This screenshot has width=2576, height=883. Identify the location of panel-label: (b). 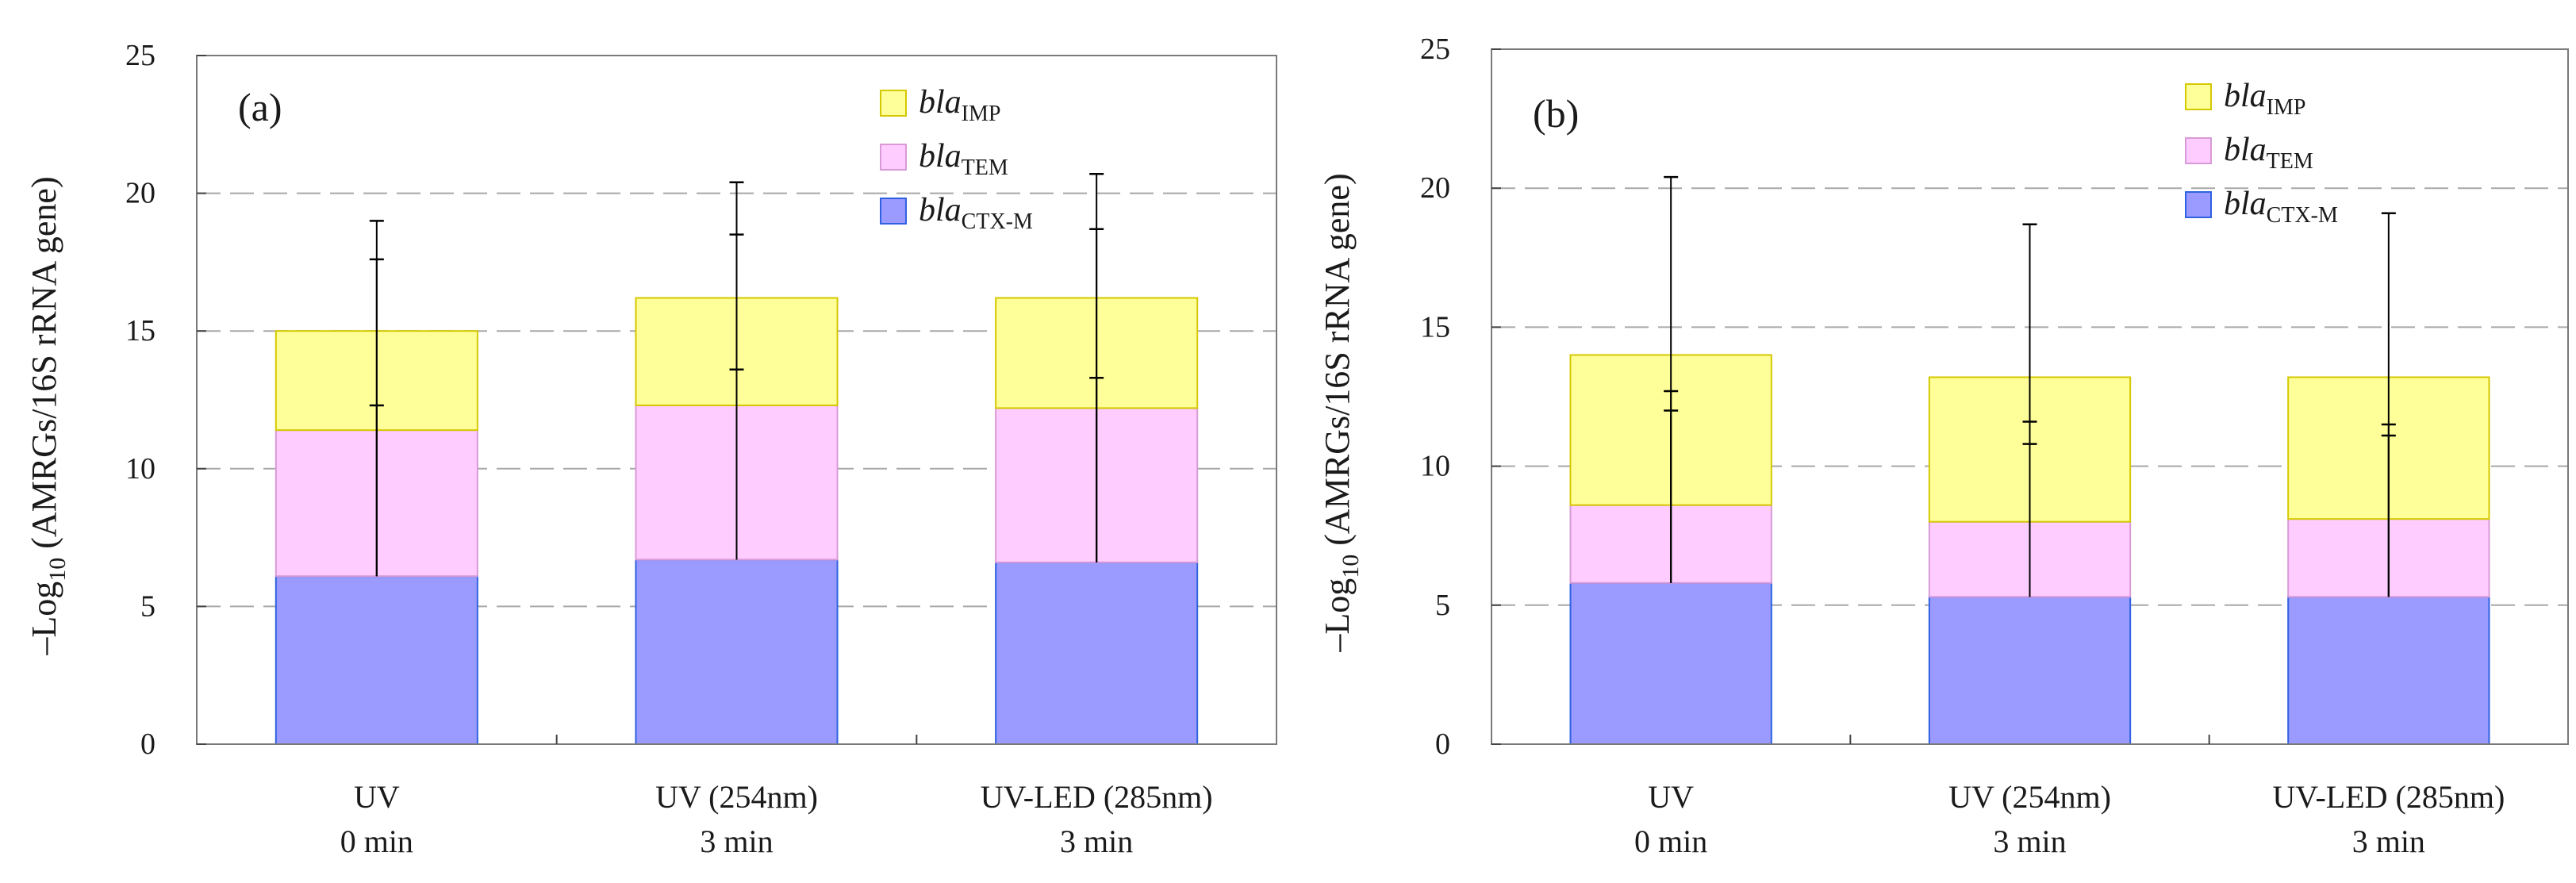
(1556, 113).